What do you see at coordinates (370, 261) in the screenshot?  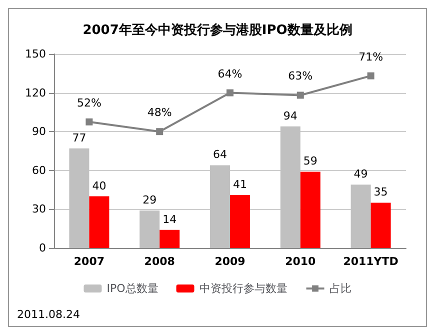 I see `x-tick-label: 2011YTD` at bounding box center [370, 261].